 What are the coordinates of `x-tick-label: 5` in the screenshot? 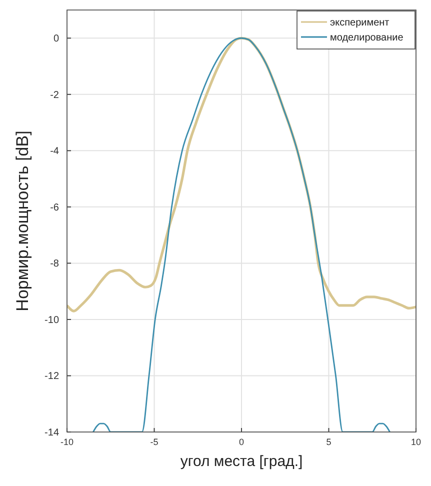 It's located at (329, 442).